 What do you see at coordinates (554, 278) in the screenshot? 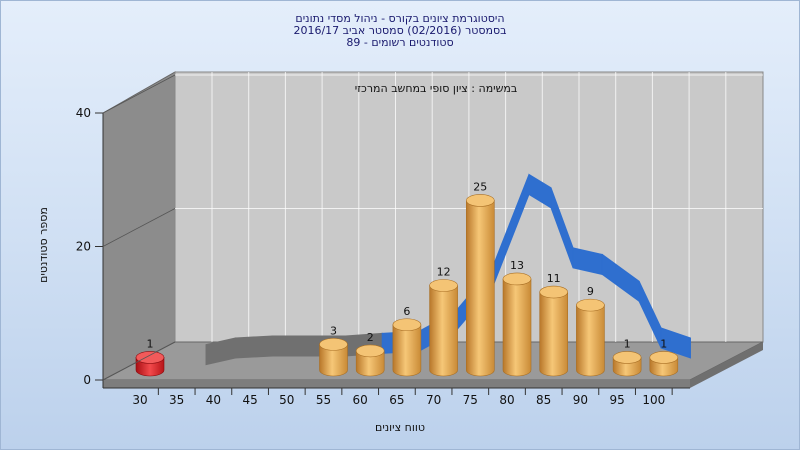
I see `data-label: 11` at bounding box center [554, 278].